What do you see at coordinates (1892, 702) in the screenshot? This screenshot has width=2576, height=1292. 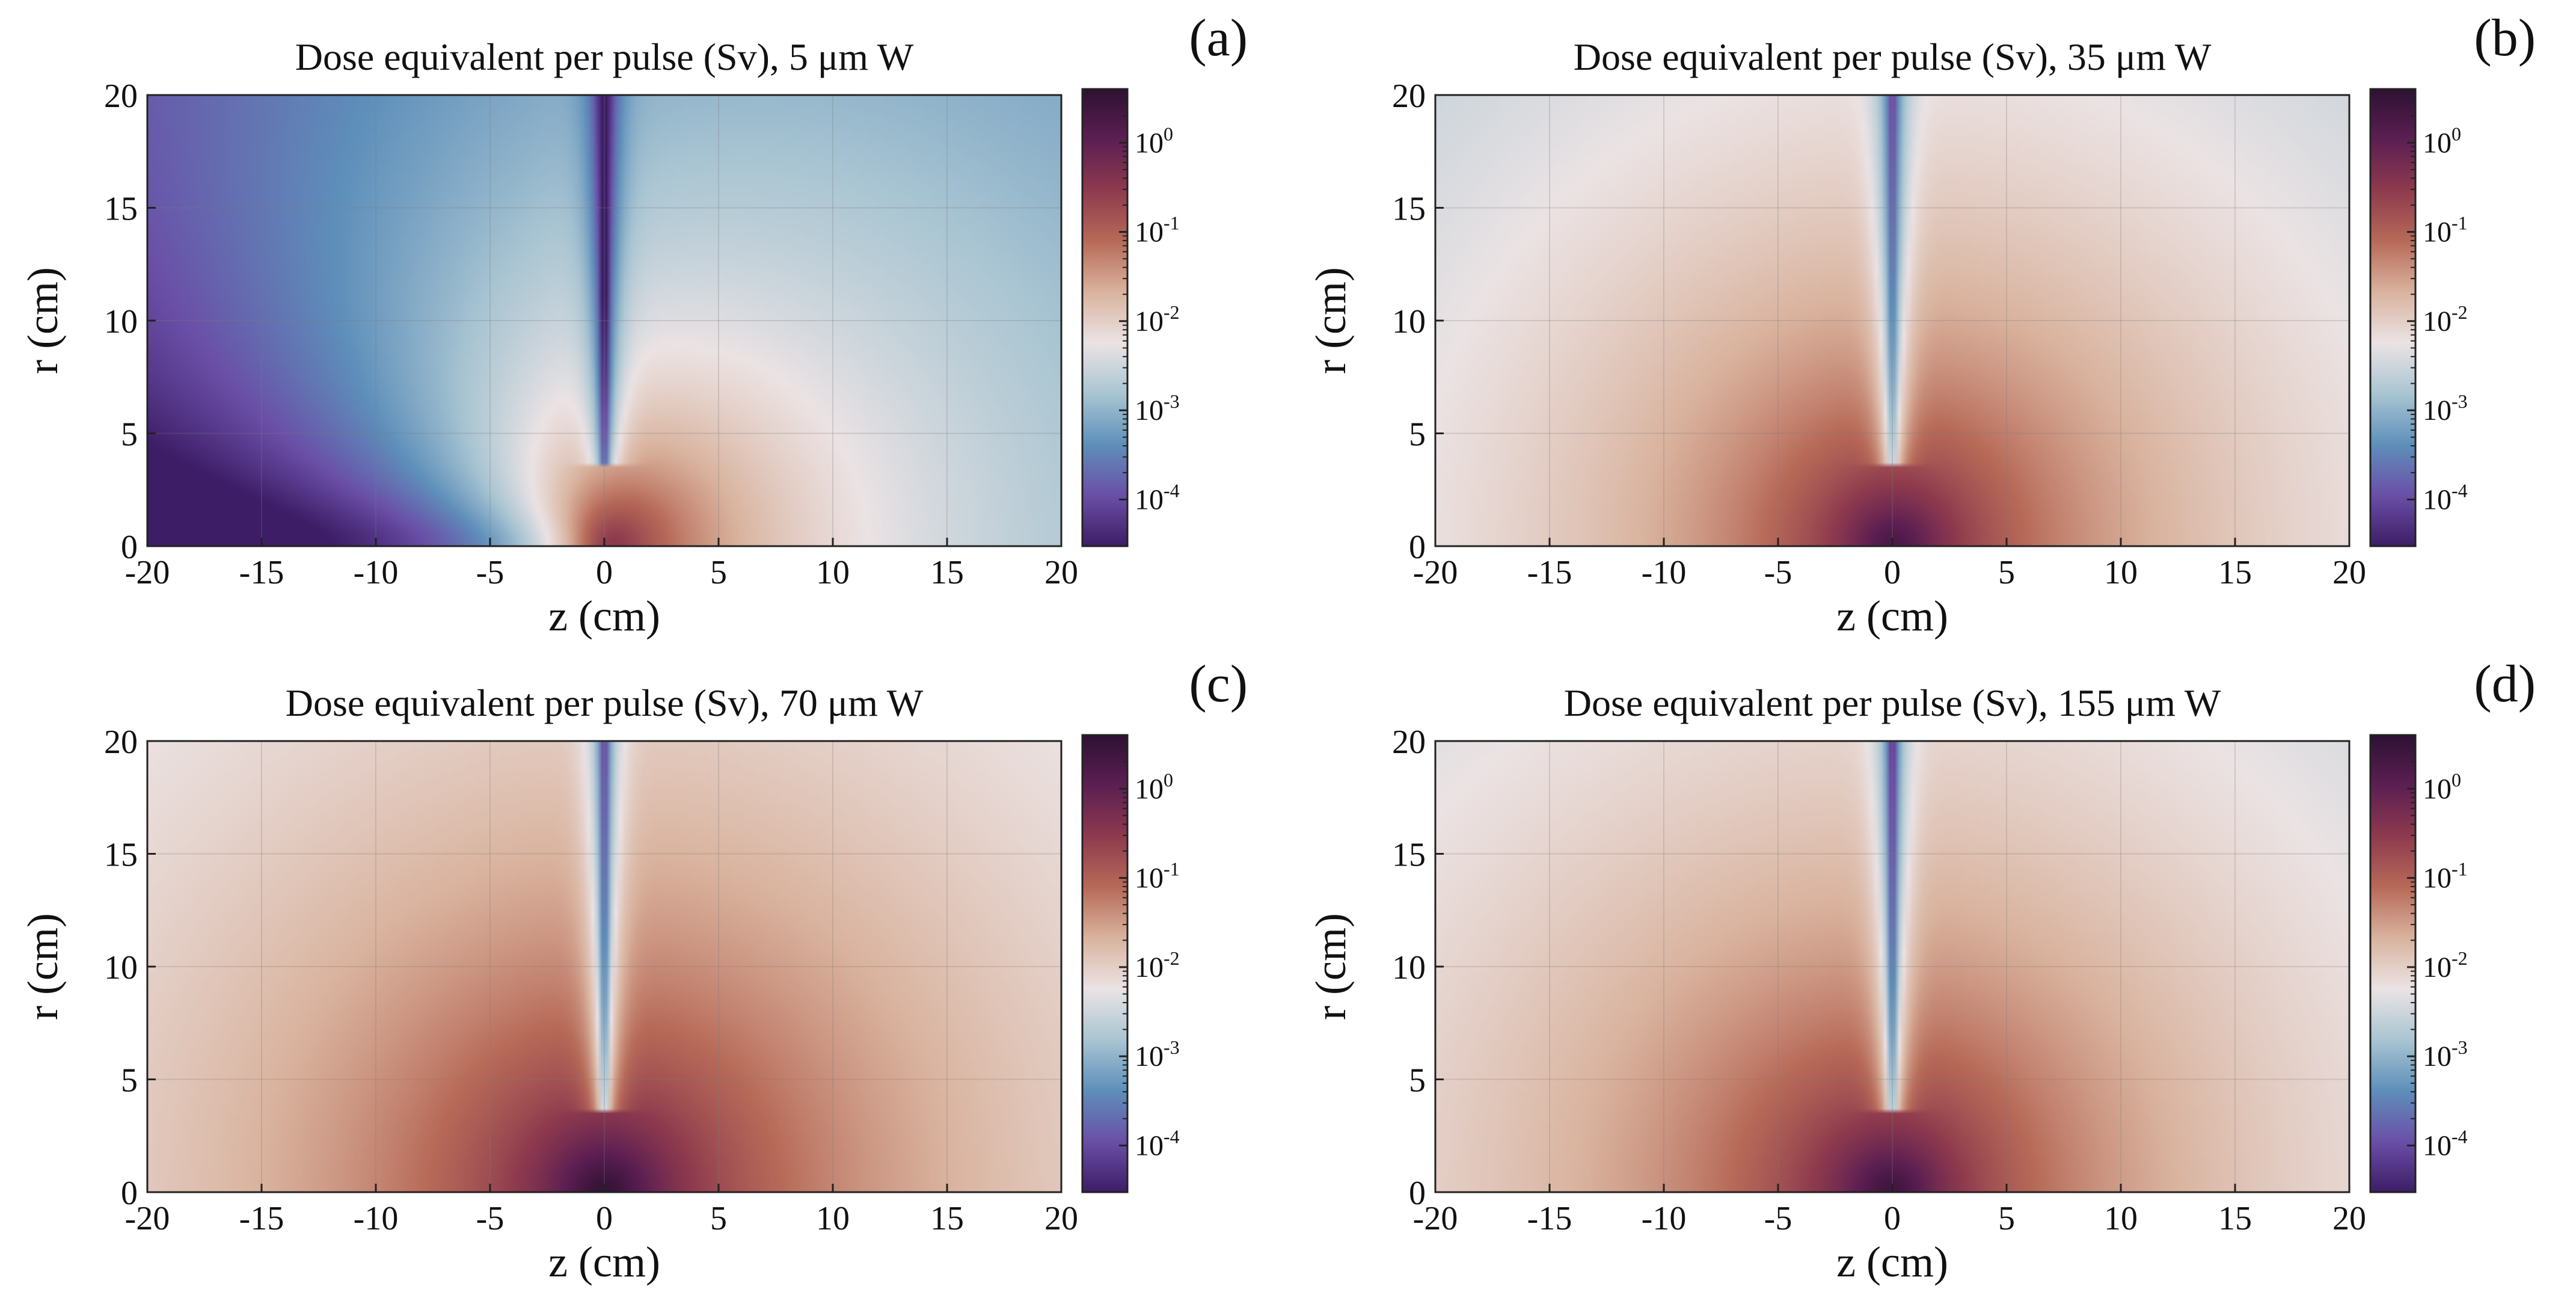 I see `chart-title: Dose equivalent per pulse (Sv), 155 μm W` at bounding box center [1892, 702].